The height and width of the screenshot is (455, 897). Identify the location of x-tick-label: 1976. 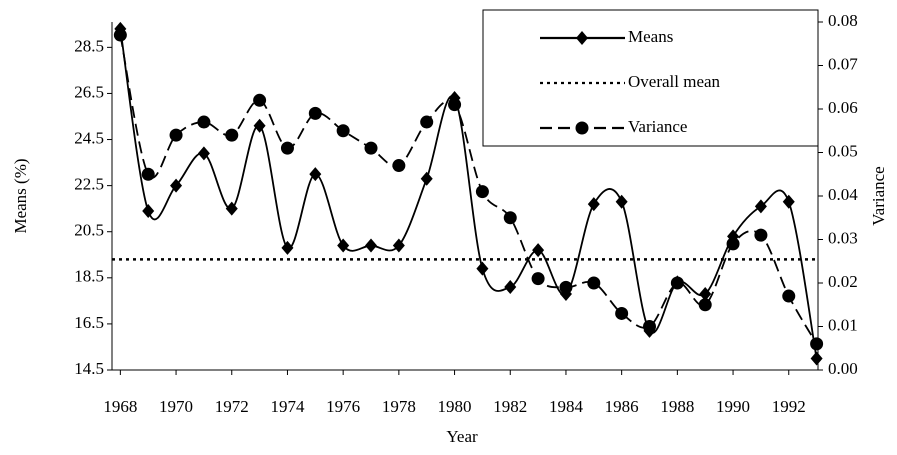
(343, 406).